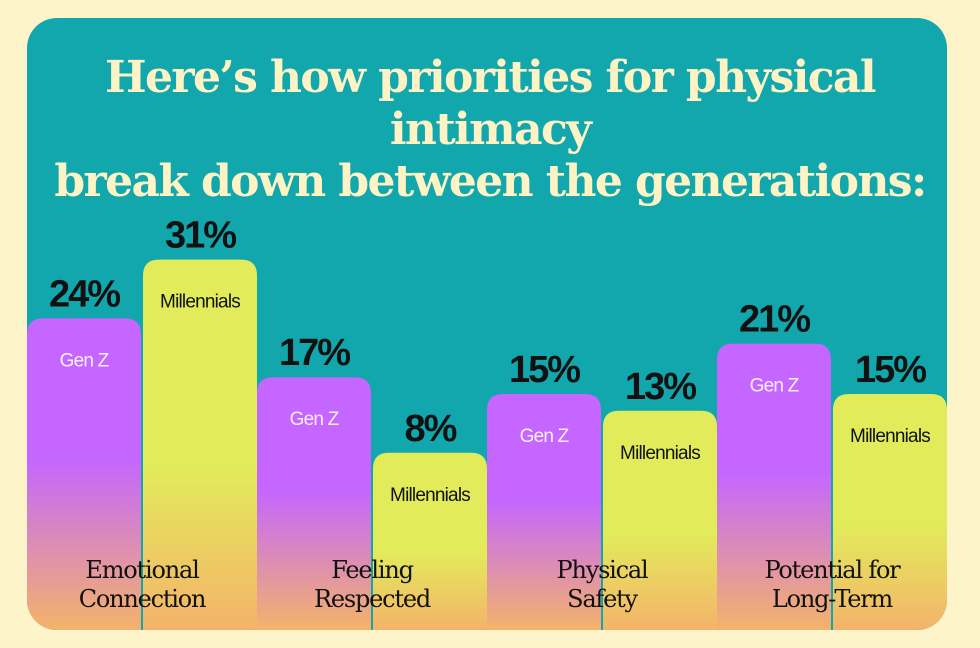 The image size is (980, 648). What do you see at coordinates (200, 302) in the screenshot?
I see `series-label-millennials-1: Millennials` at bounding box center [200, 302].